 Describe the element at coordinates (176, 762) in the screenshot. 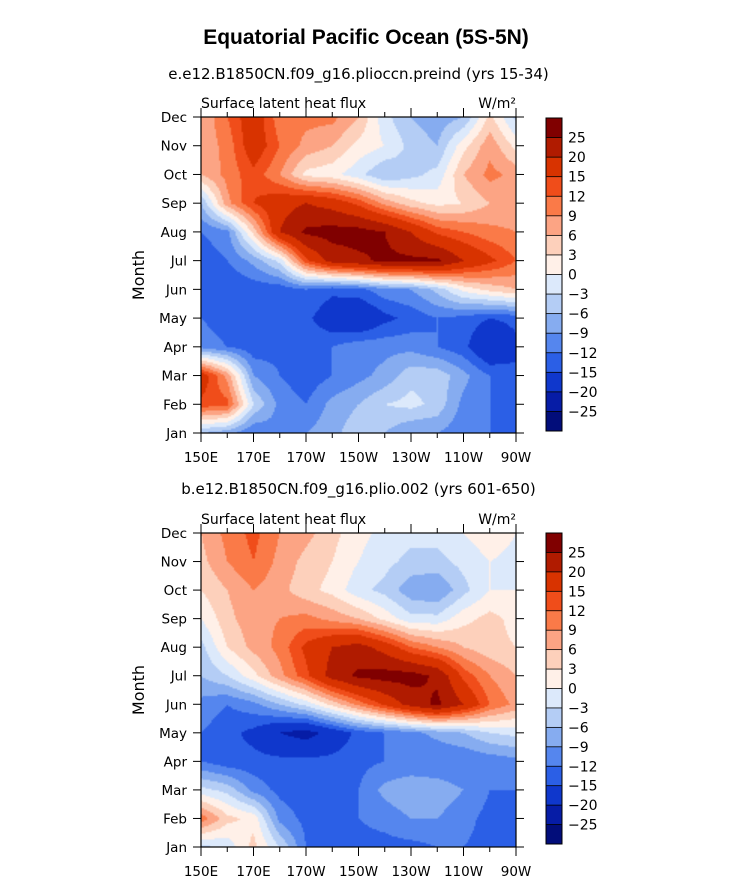

I see `y-tick-label: Apr` at that location.